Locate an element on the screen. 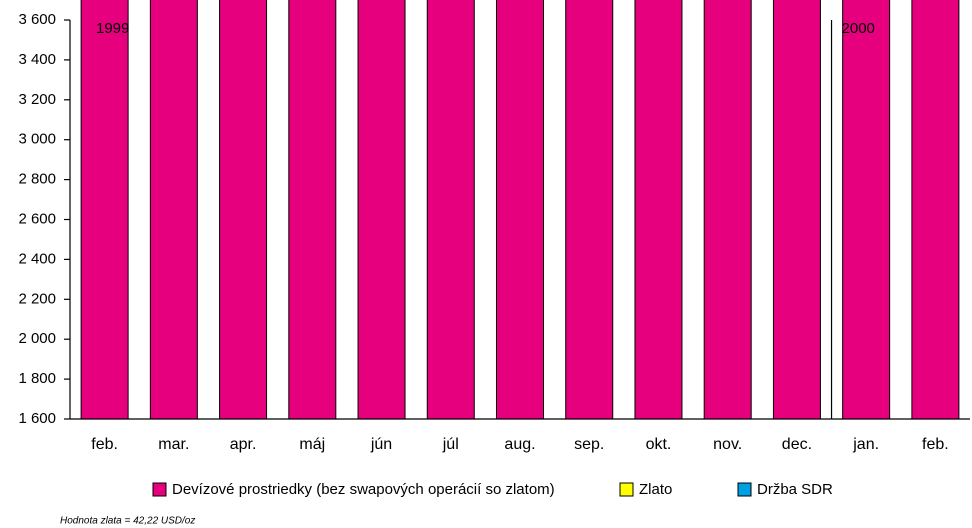 The width and height of the screenshot is (972, 528). x-tick-label: apr. is located at coordinates (243, 444).